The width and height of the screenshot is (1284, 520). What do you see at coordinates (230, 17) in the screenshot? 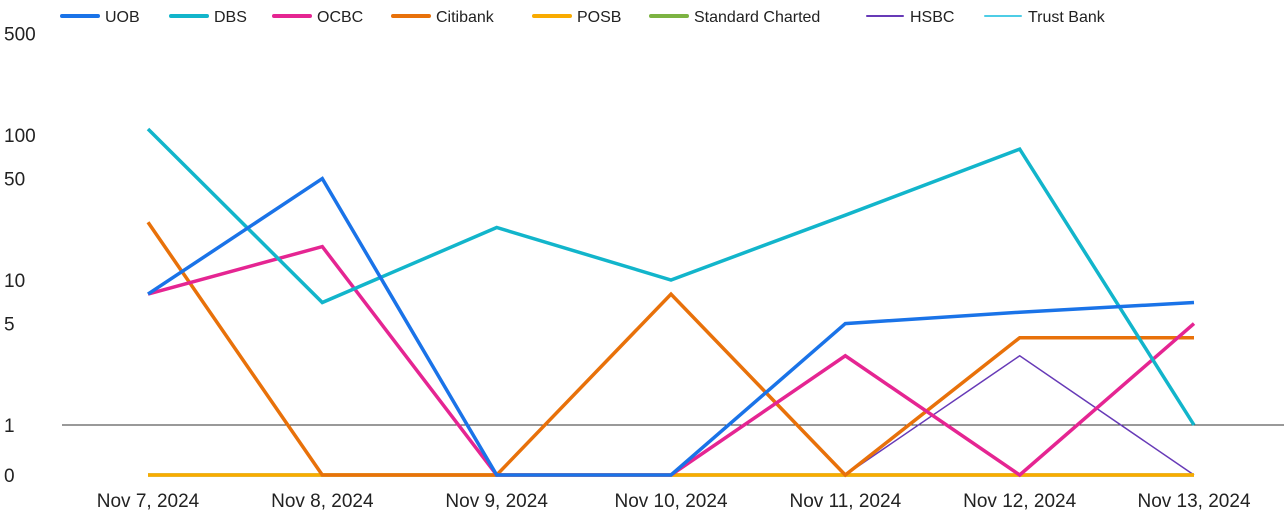
I see `legend-label: DBS` at bounding box center [230, 17].